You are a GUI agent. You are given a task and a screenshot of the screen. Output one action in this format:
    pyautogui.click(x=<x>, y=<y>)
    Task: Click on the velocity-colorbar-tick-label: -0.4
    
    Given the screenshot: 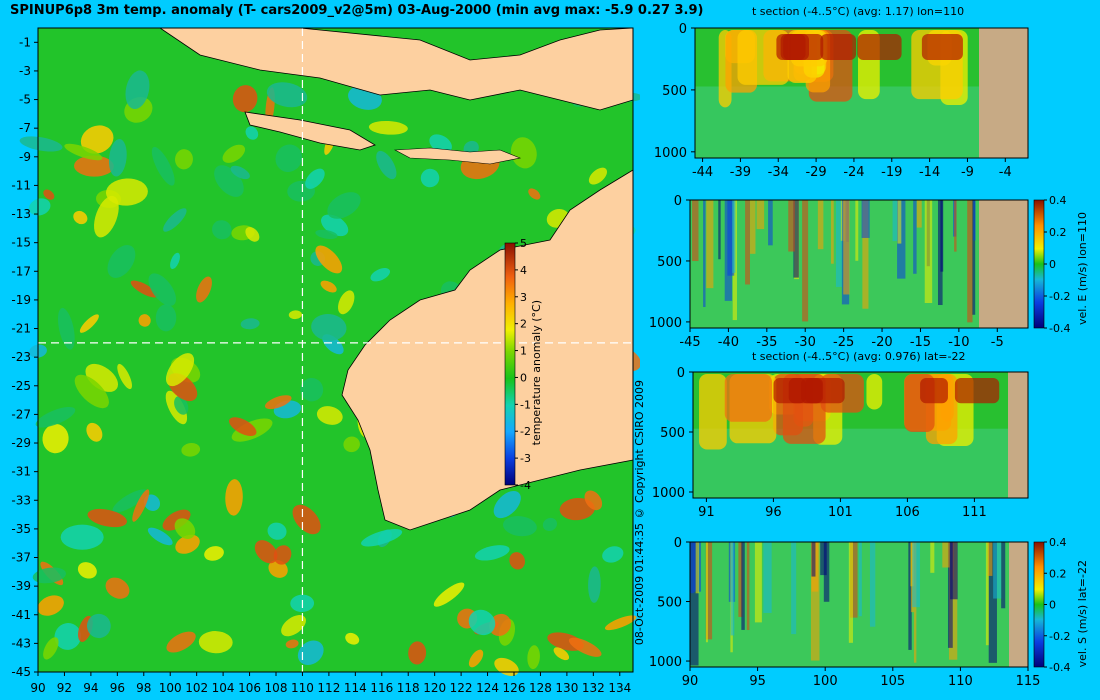 What is the action you would take?
    pyautogui.click(x=1059, y=667)
    